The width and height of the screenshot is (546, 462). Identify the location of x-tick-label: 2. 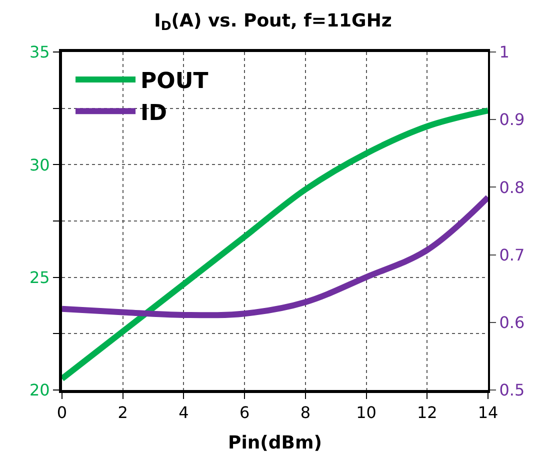
(123, 412).